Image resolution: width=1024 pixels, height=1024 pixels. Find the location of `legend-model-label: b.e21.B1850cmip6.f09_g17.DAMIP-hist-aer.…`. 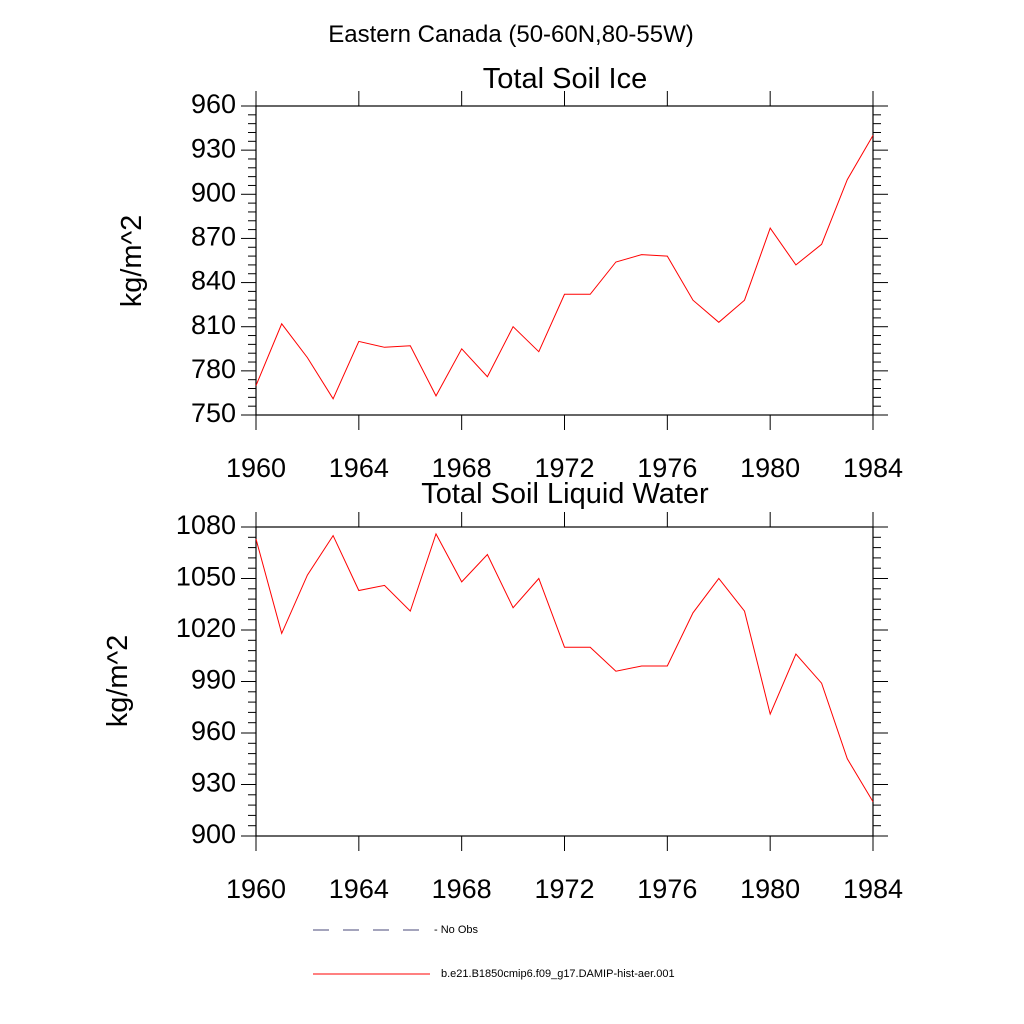

legend-model-label: b.e21.B1850cmip6.f09_g17.DAMIP-hist-aer.… is located at coordinates (558, 974).